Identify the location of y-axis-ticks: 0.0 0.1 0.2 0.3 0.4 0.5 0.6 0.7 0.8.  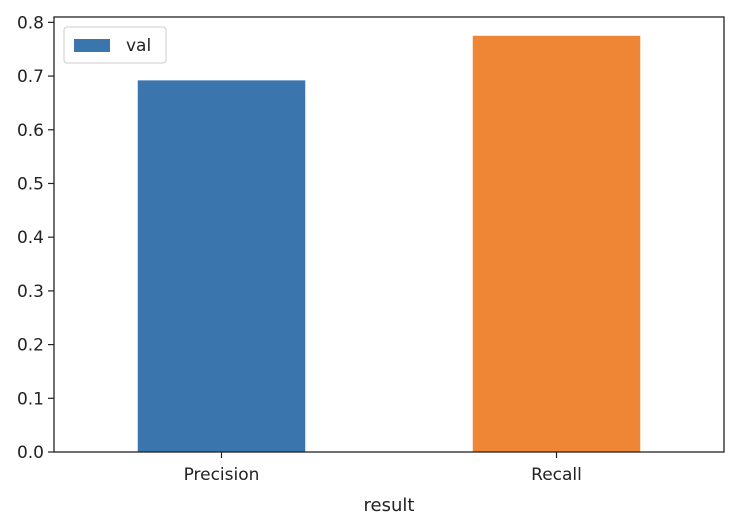
(35, 238).